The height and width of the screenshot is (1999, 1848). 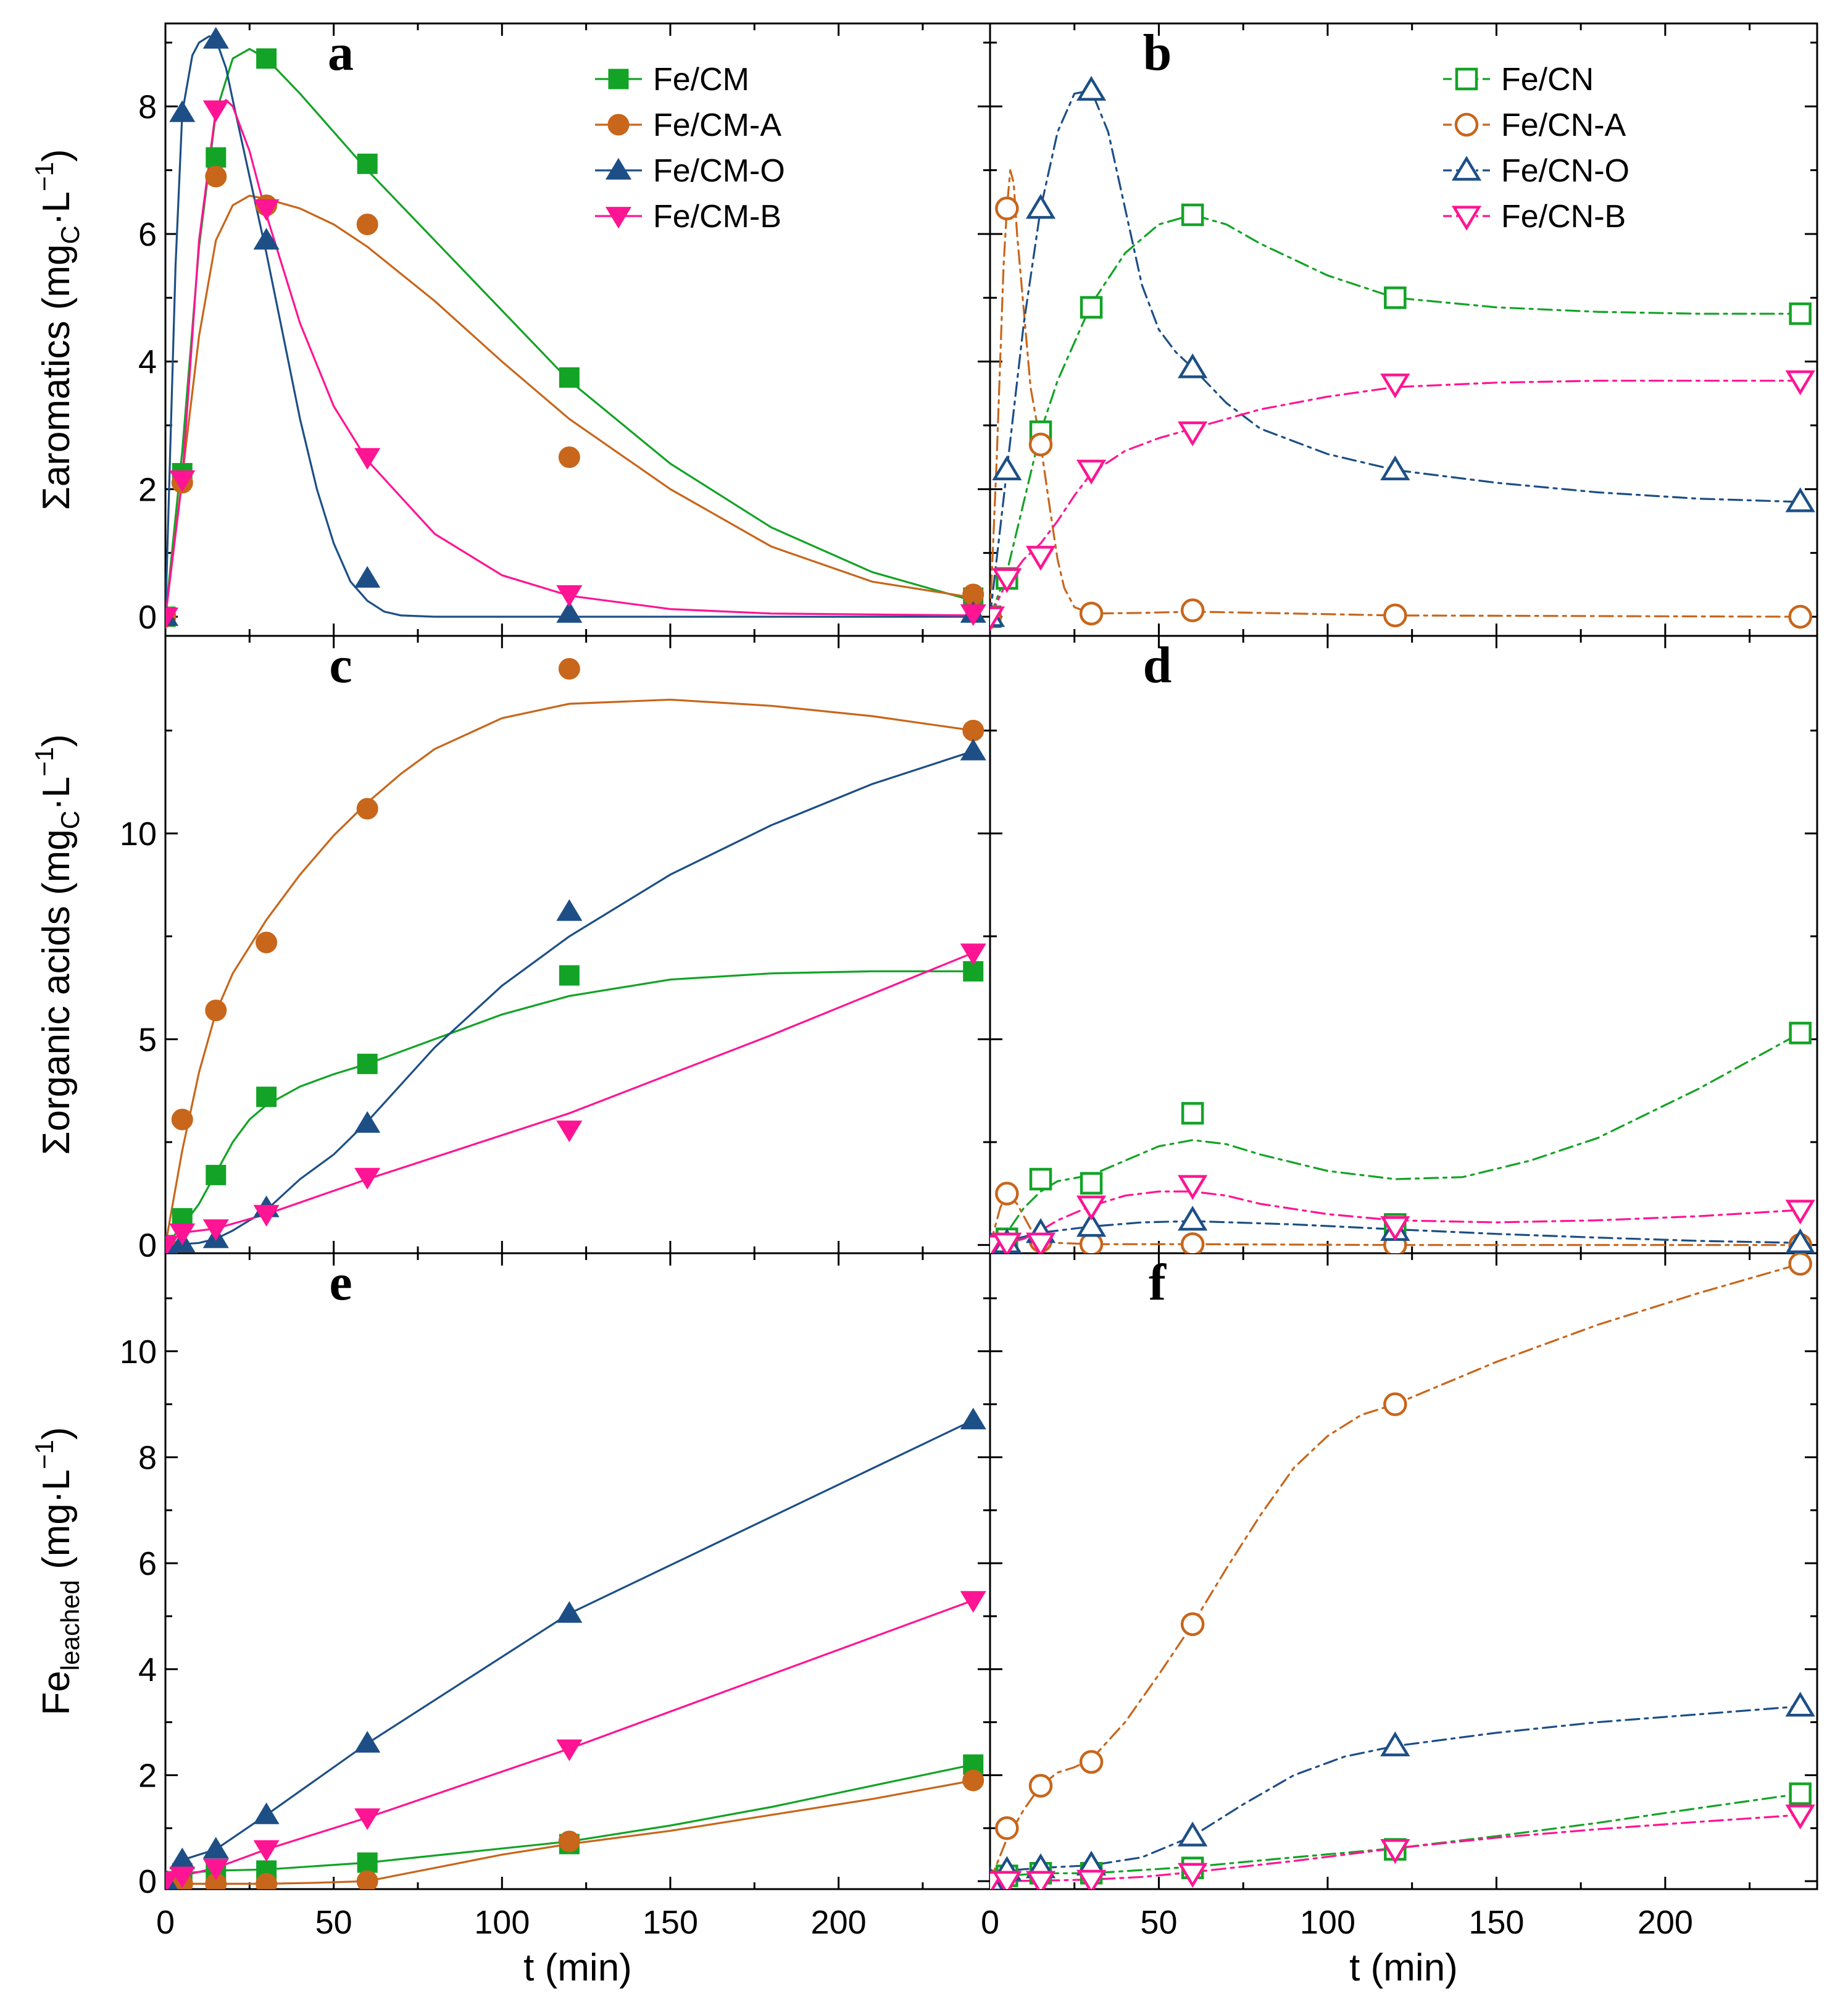 I want to click on panel-f-series-fe-cn-b-line, so click(x=1396, y=1848).